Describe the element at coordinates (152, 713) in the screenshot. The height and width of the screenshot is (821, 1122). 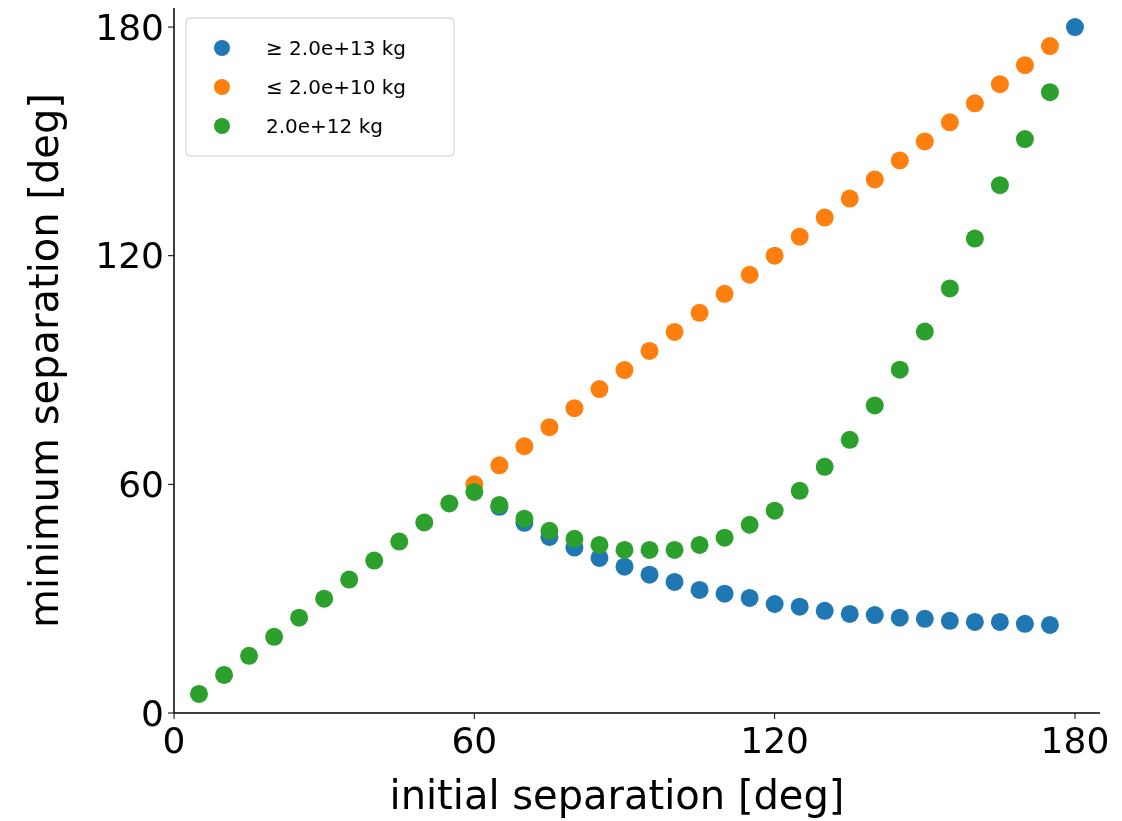
I see `y-tick-label: 0` at that location.